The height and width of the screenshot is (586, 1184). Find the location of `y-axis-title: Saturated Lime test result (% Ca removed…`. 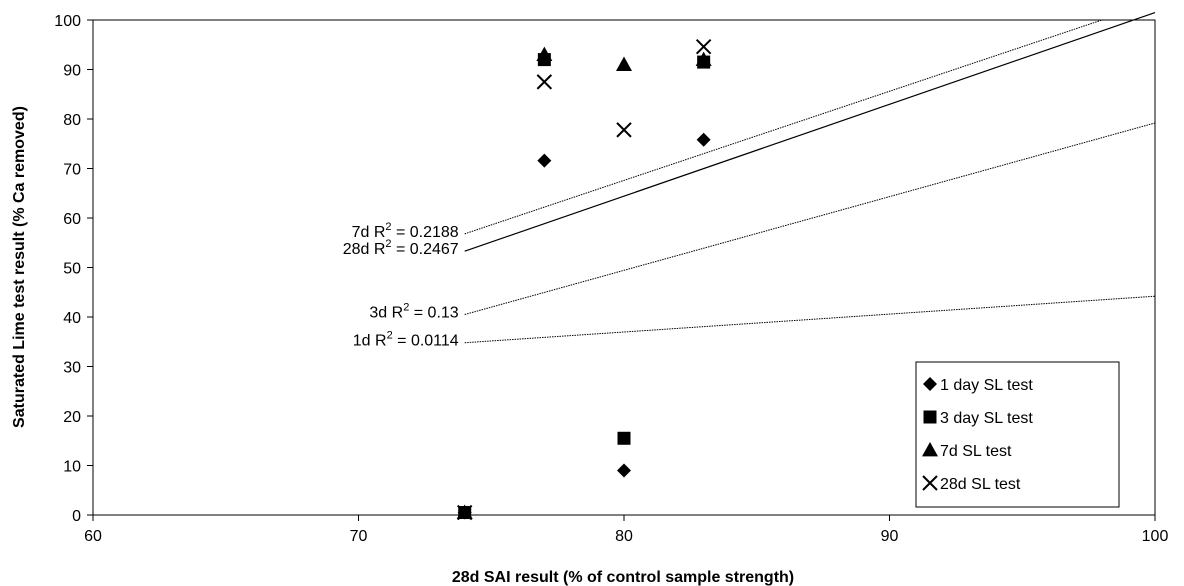

y-axis-title: Saturated Lime test result (% Ca removed… is located at coordinates (19, 267).